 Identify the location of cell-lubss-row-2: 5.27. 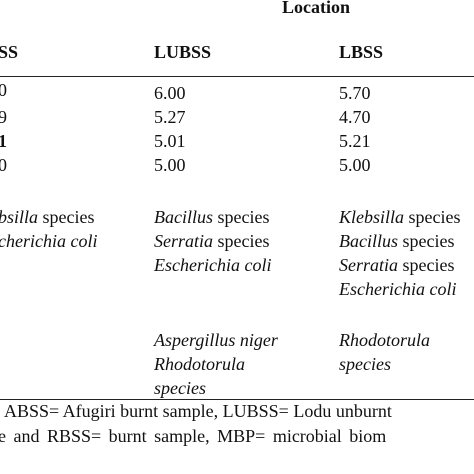
(170, 117).